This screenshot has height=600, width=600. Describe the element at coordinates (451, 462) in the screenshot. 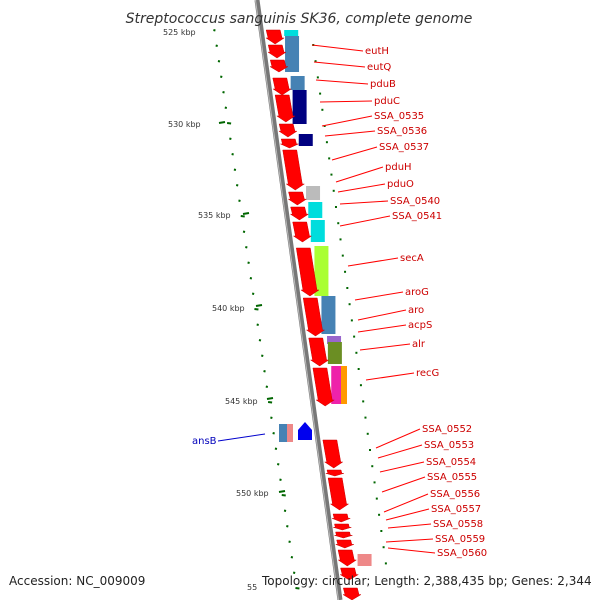

I see `gene-label: SSA_0554` at that location.